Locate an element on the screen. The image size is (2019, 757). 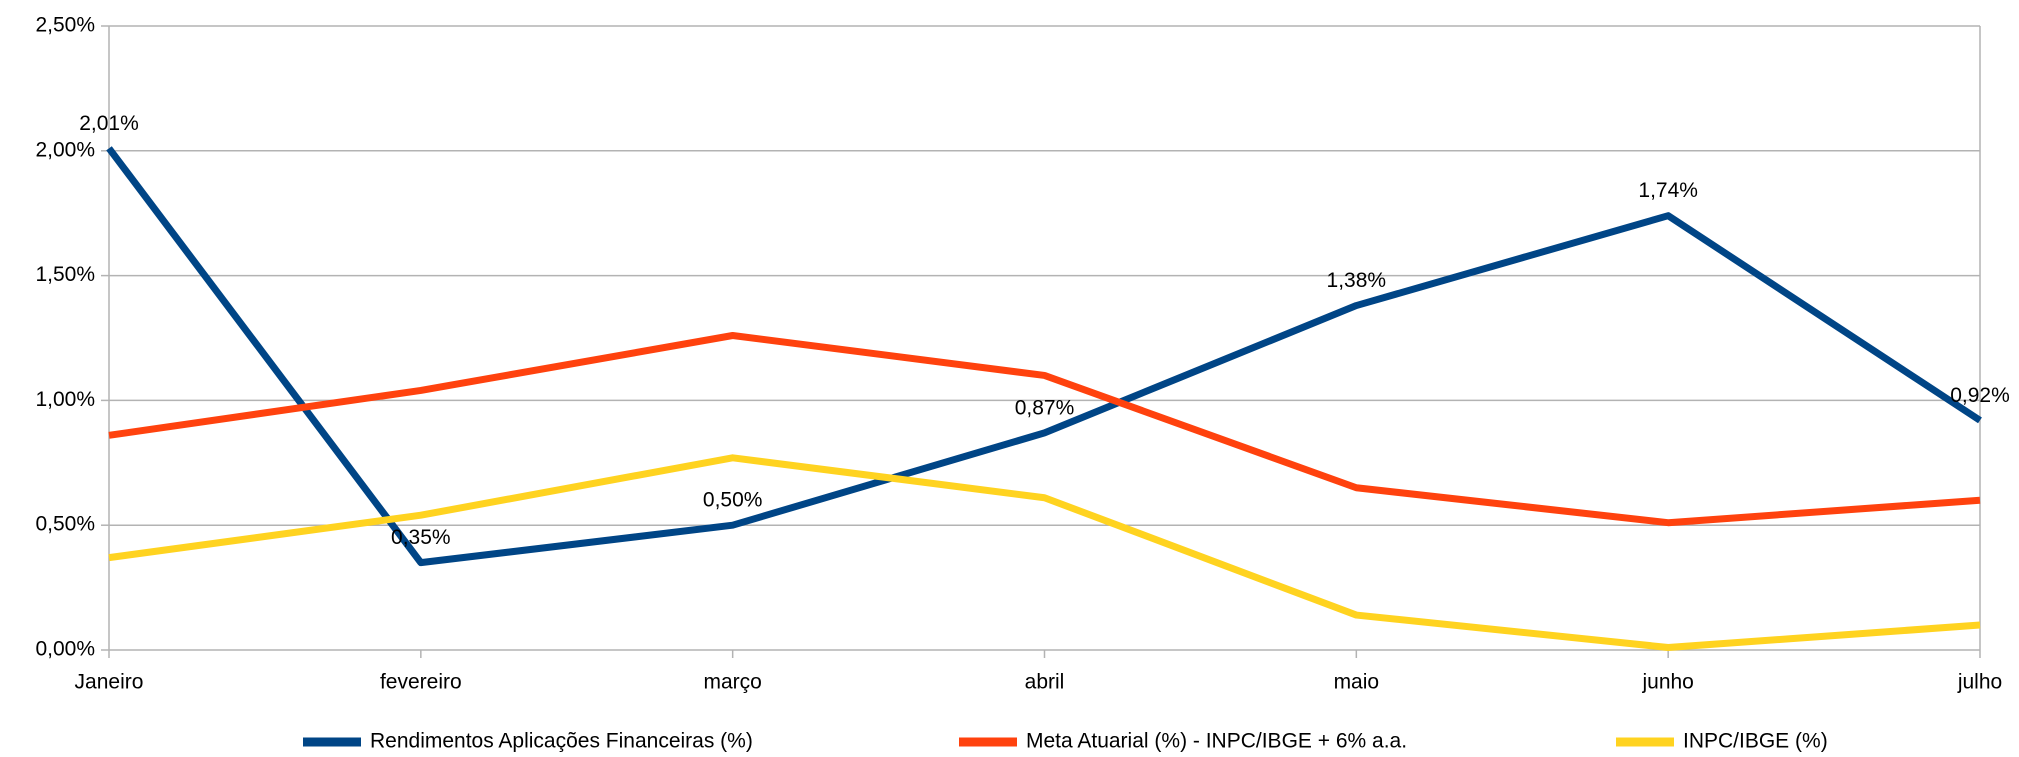
x-tick-label: junho is located at coordinates (1667, 682).